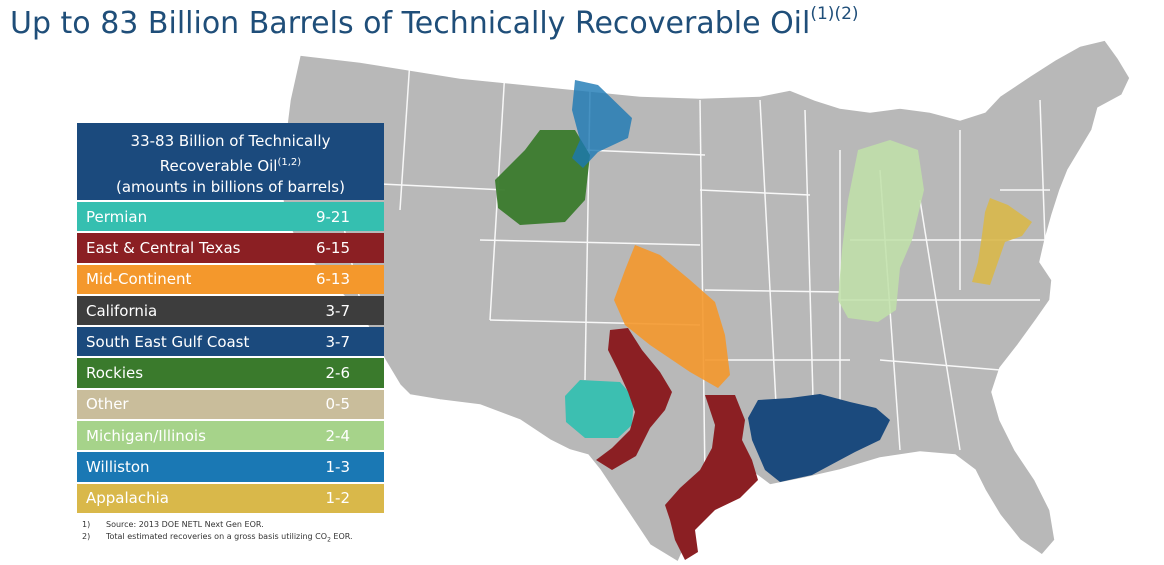 This screenshot has height=565, width=1164. What do you see at coordinates (185, 524) in the screenshot?
I see `footnote-1-text: Source: 2013 DOE NETL Next Gen EOR.` at bounding box center [185, 524].